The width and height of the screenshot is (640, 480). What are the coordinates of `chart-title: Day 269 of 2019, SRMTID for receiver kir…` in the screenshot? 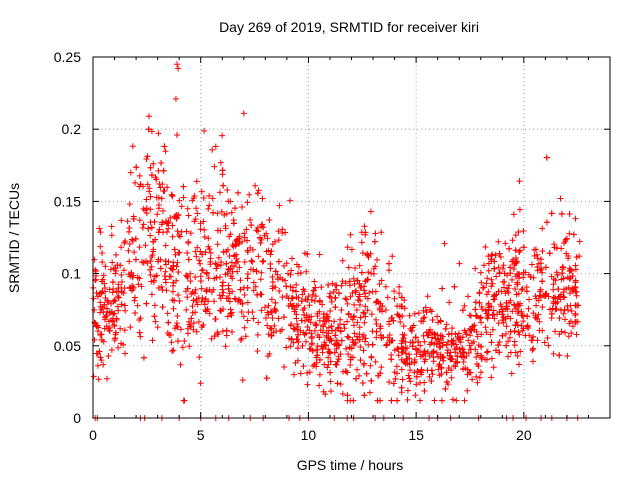 It's located at (349, 27).